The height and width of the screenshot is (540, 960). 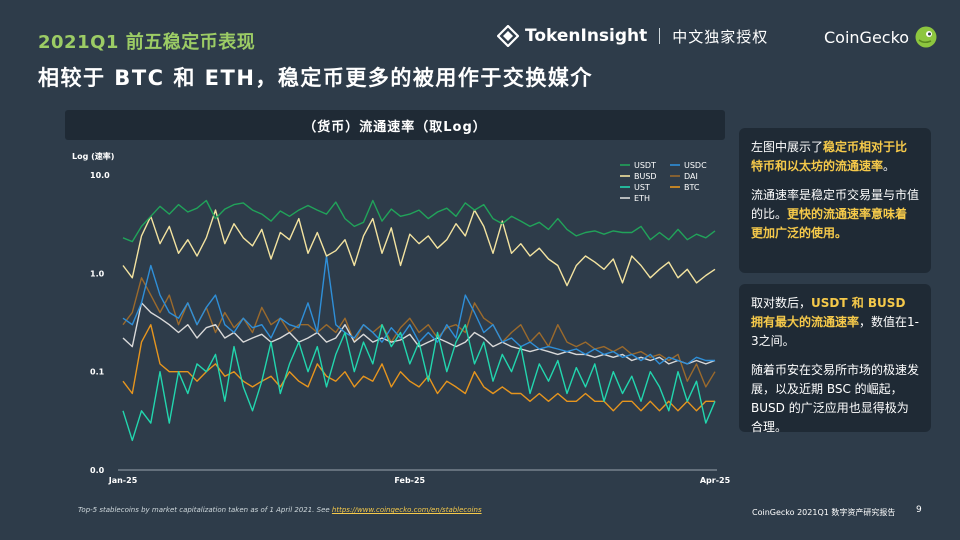 I want to click on coingecko-logo-icon, so click(x=926, y=37).